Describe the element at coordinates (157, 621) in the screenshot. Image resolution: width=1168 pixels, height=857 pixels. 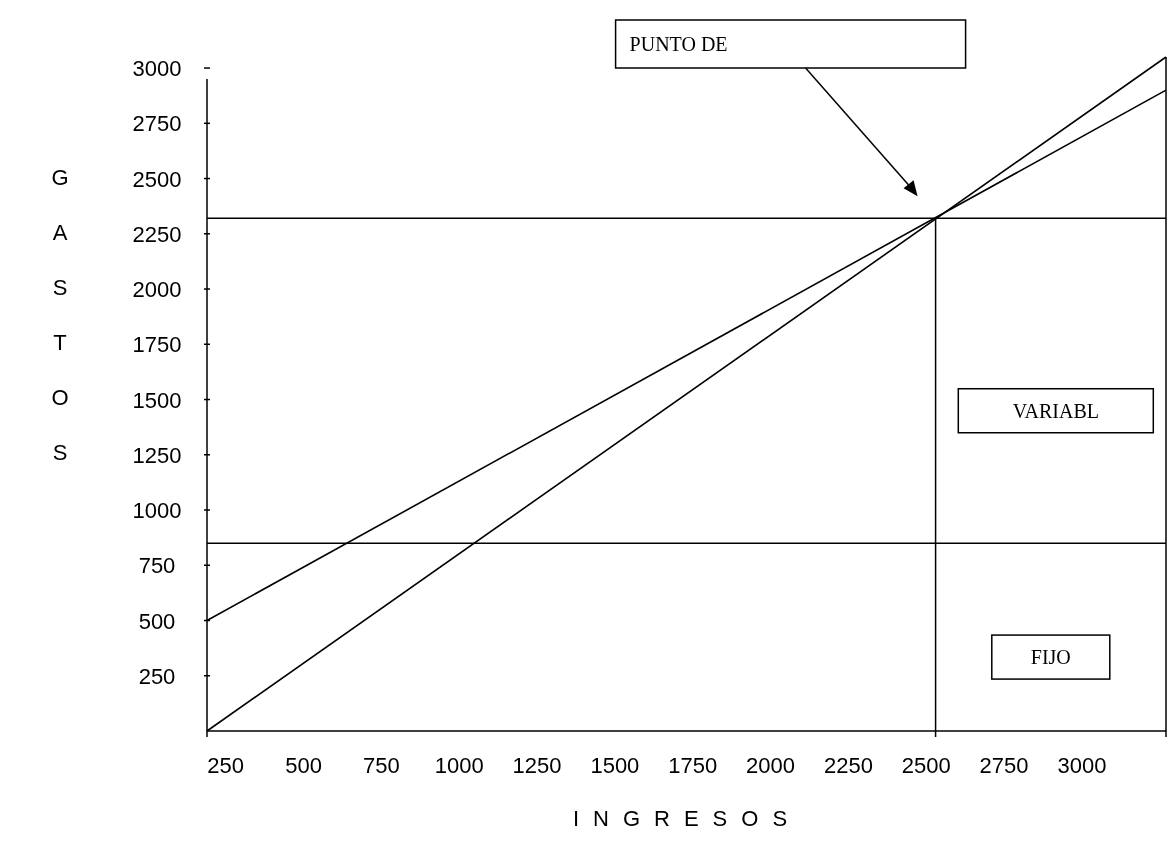
I see `y-tick-label: 500` at that location.